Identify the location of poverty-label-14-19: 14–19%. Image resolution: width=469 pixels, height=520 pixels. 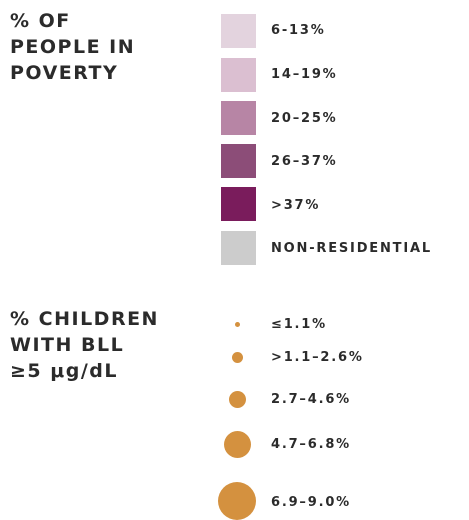
(304, 74).